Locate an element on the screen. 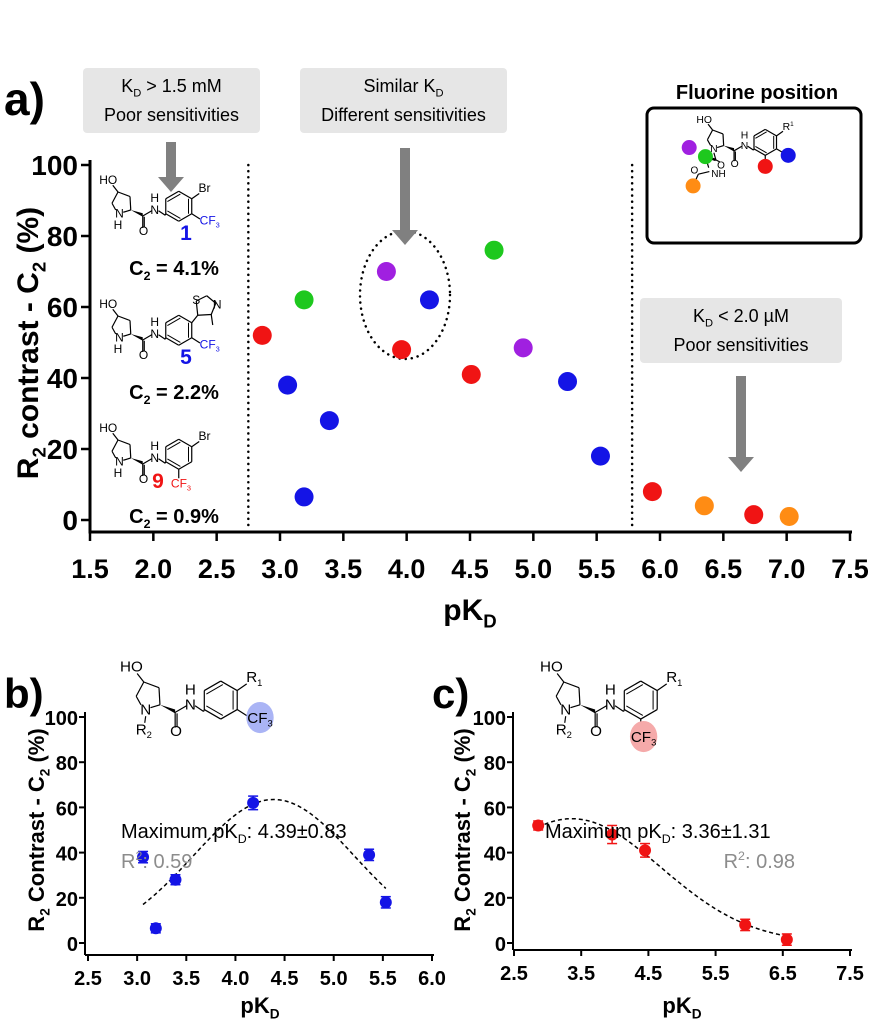 This screenshot has height=1024, width=870. y-tick-label: 80 is located at coordinates (62, 236).